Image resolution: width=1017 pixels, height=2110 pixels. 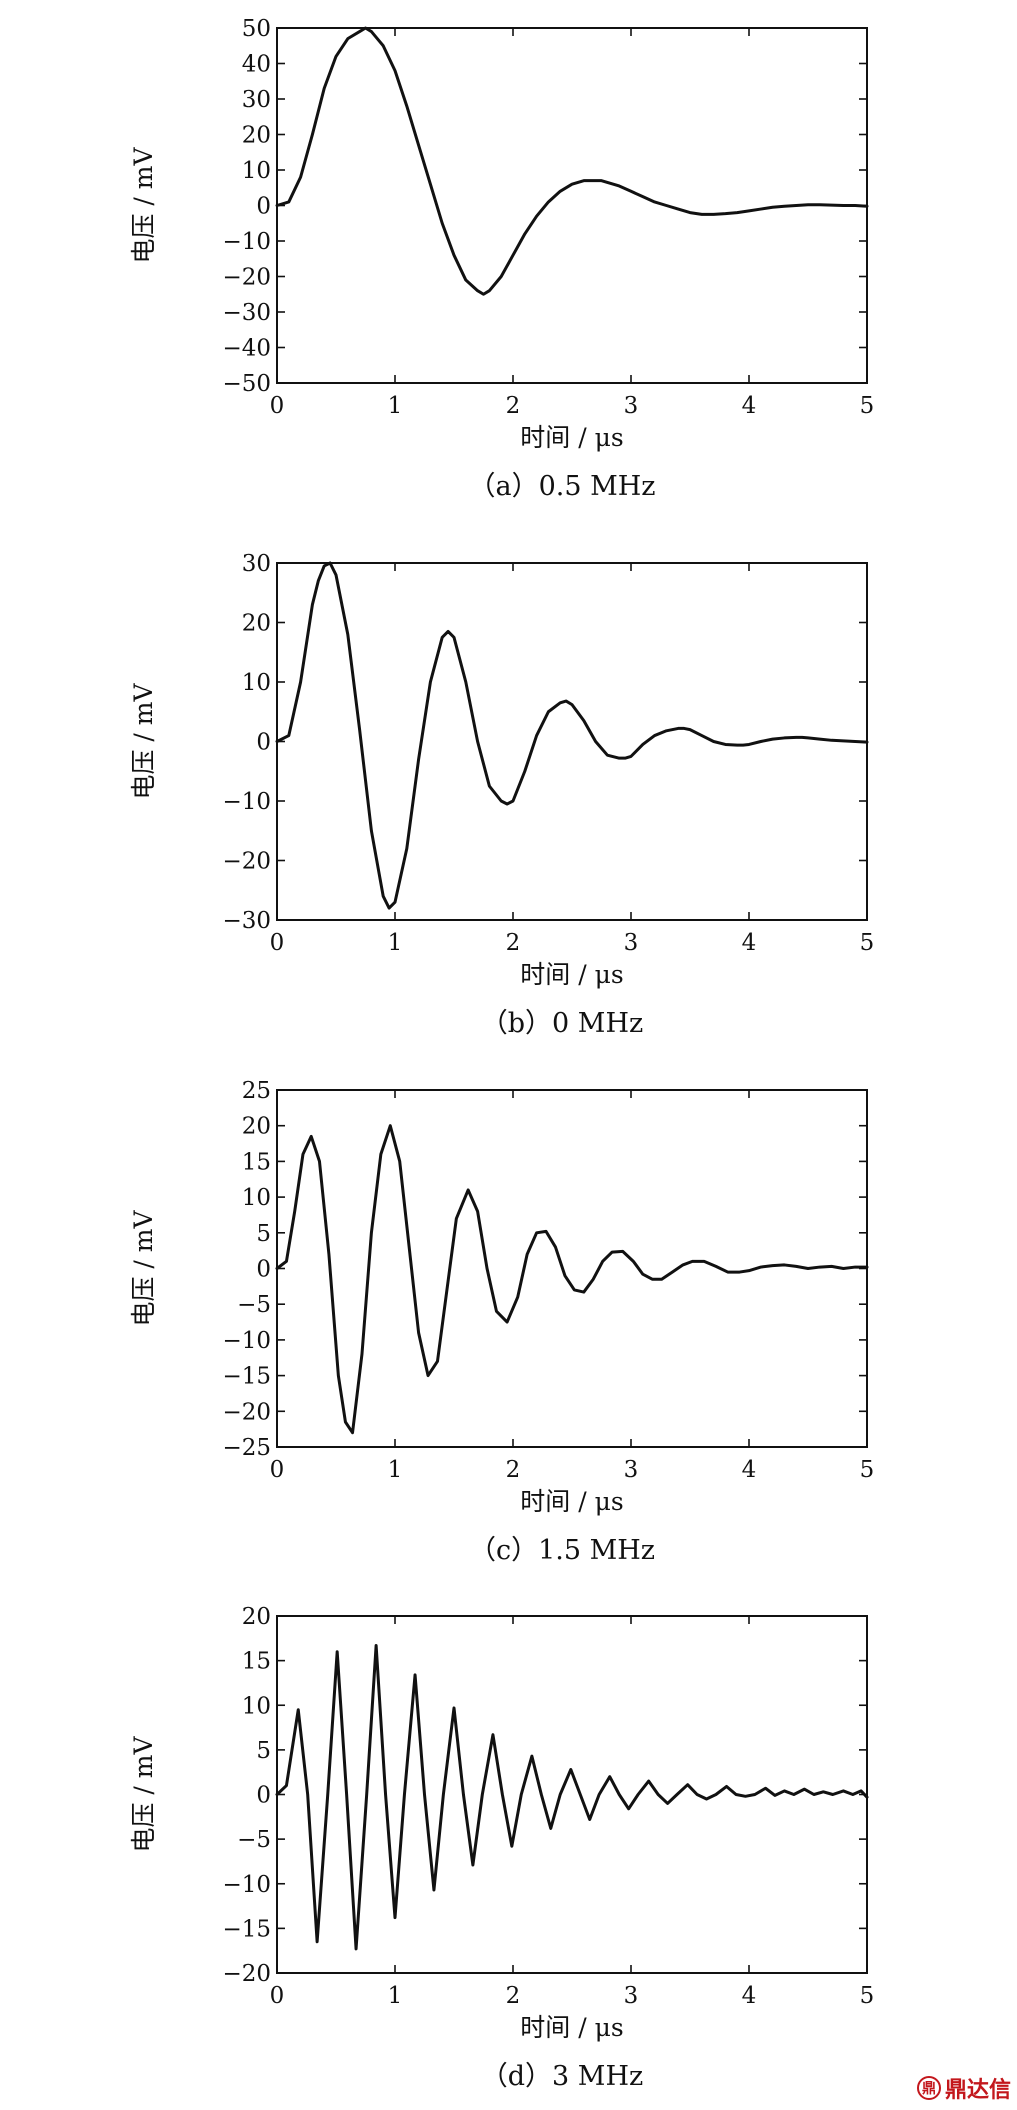 I want to click on dingdaxin-logo-icon: 鼎, so click(x=928, y=2088).